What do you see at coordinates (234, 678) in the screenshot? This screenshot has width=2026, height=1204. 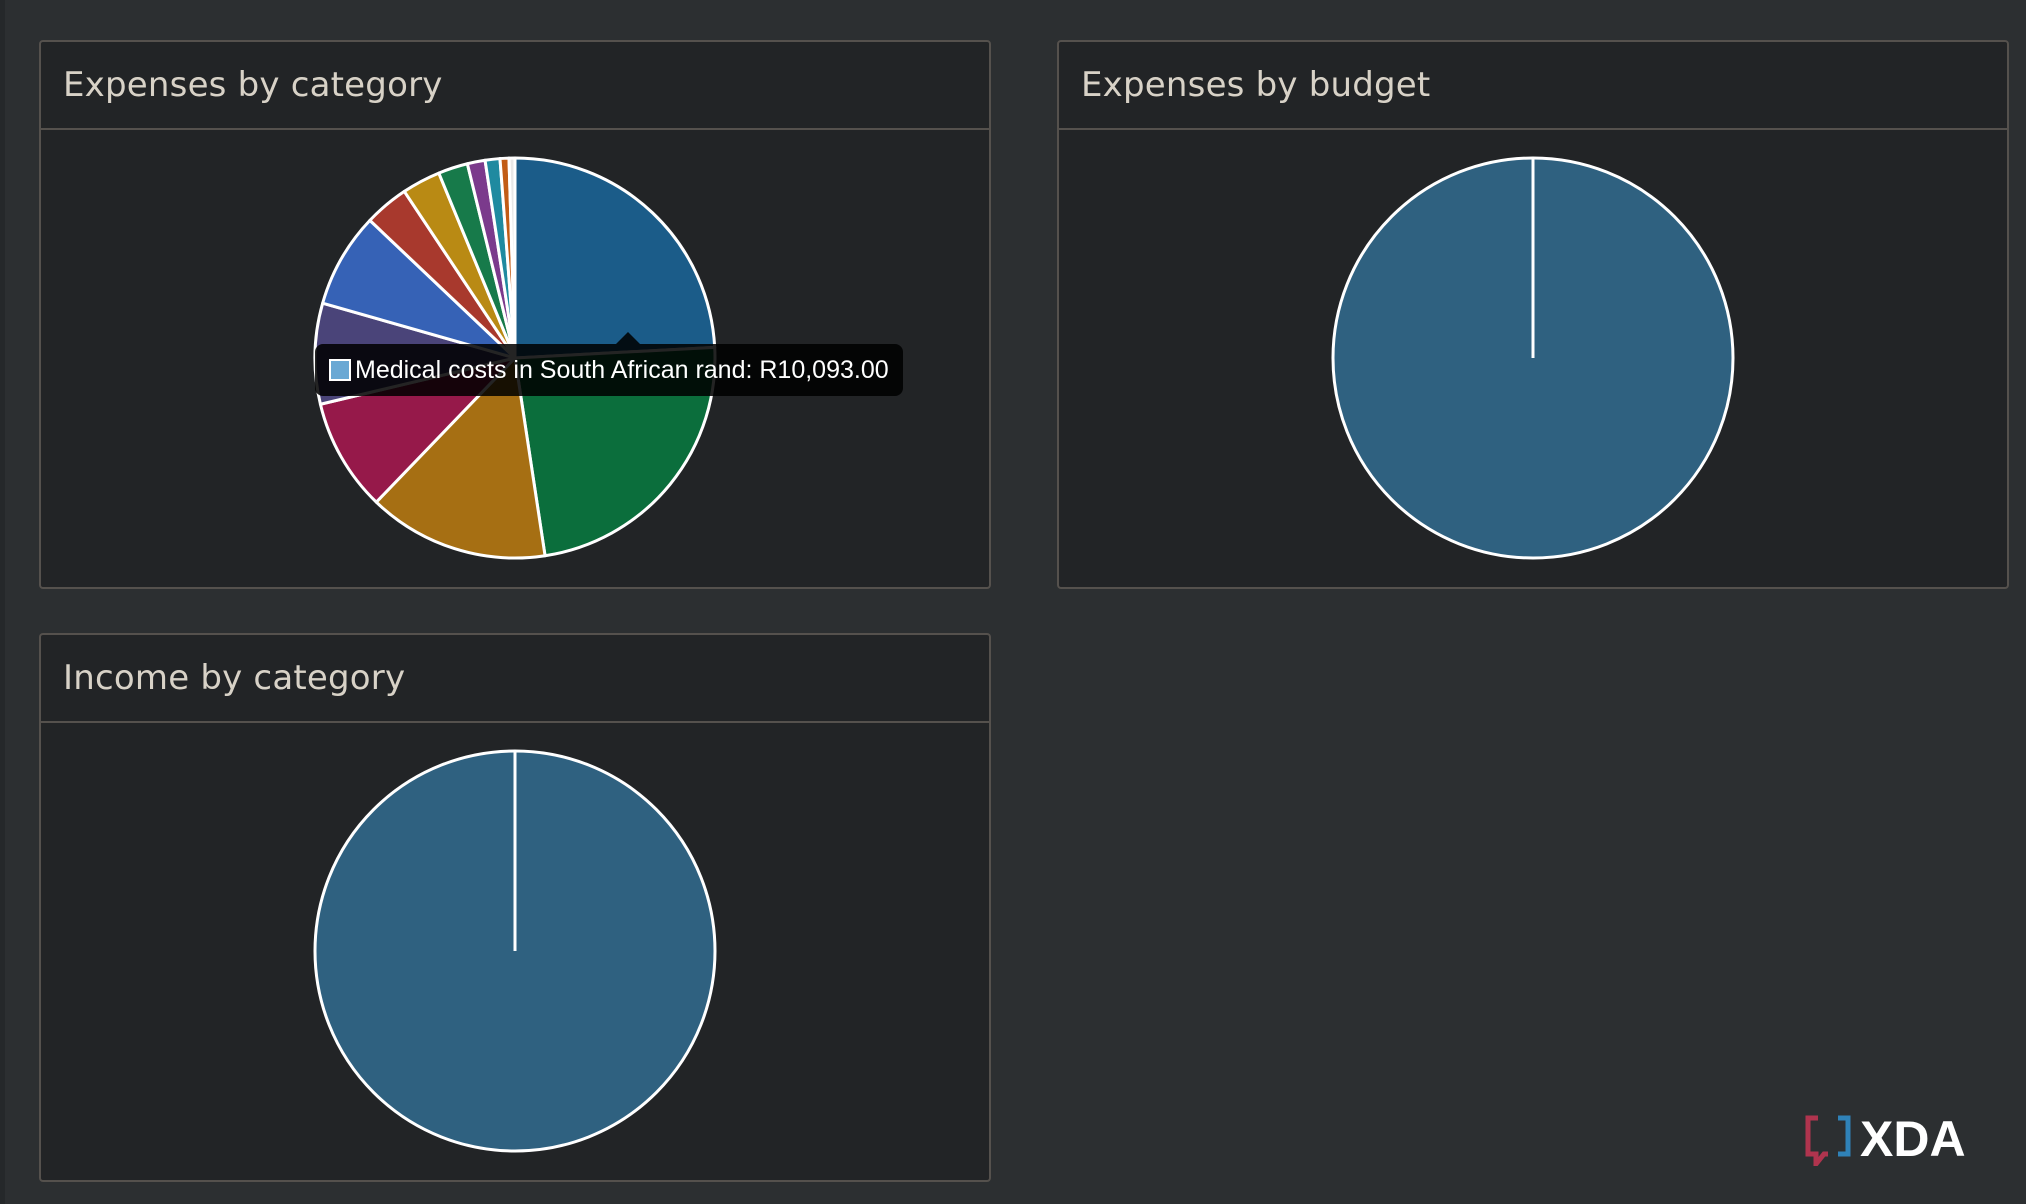 I see `panel-title: Income by category` at bounding box center [234, 678].